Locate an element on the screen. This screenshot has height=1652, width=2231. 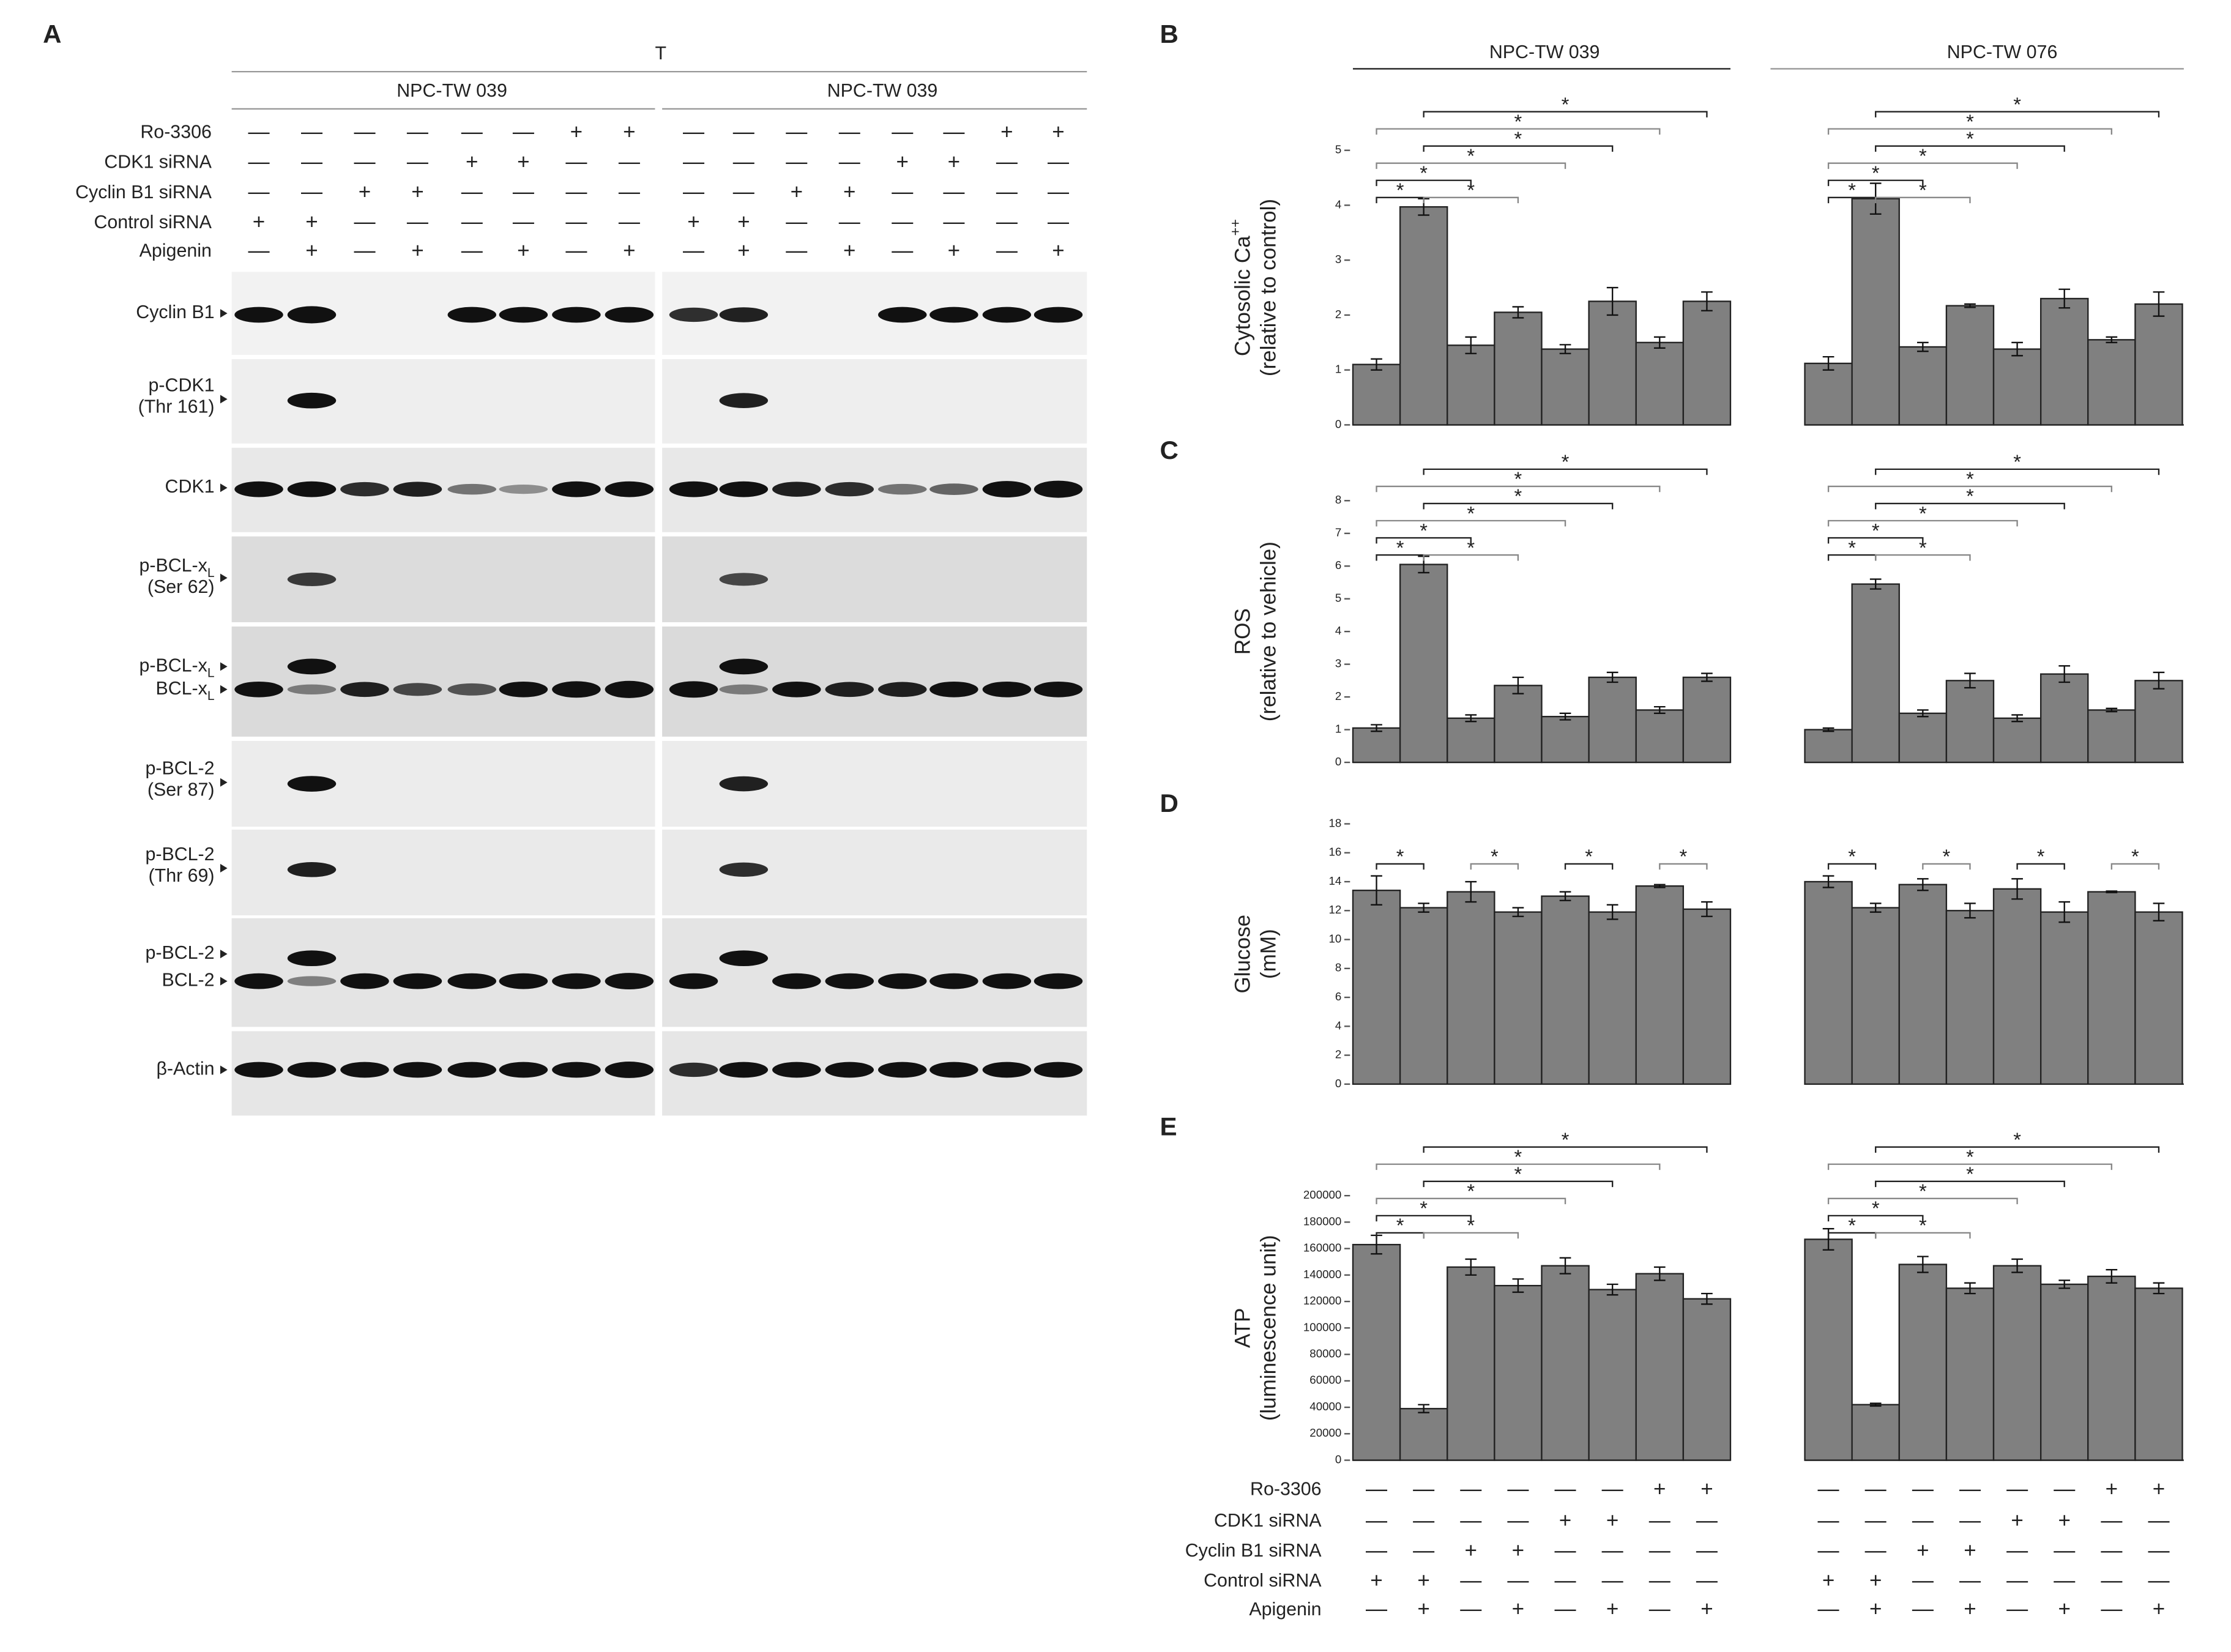
panel-label: B is located at coordinates (1169, 34).